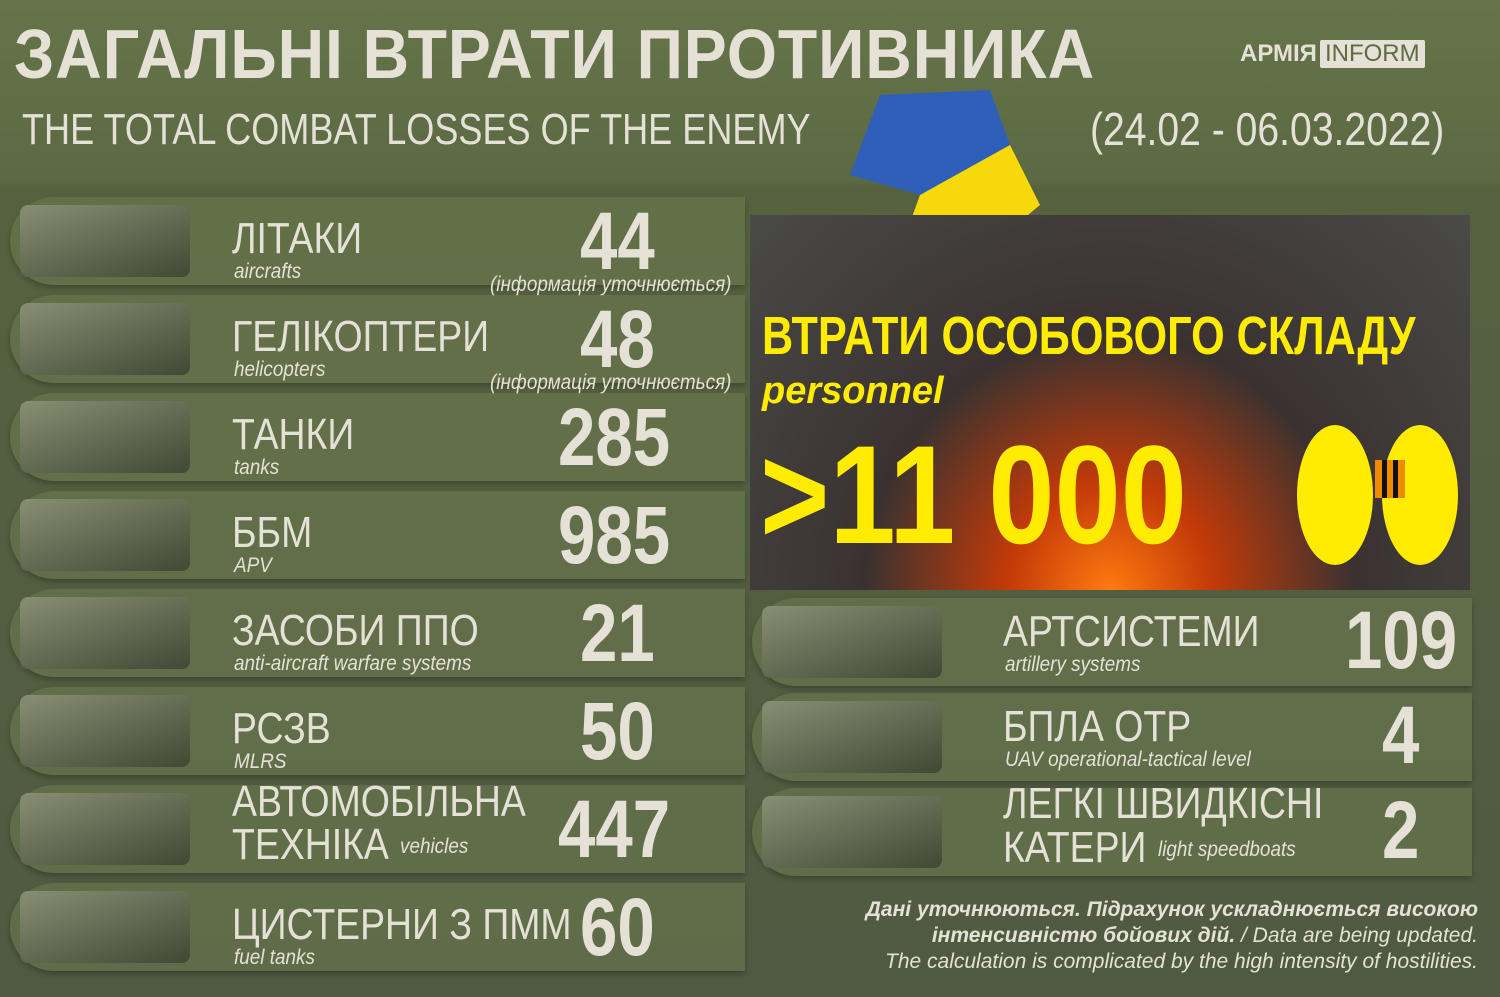 The image size is (1500, 997). Describe the element at coordinates (1278, 53) in the screenshot. I see `logo-part1: АРМІЯ` at that location.